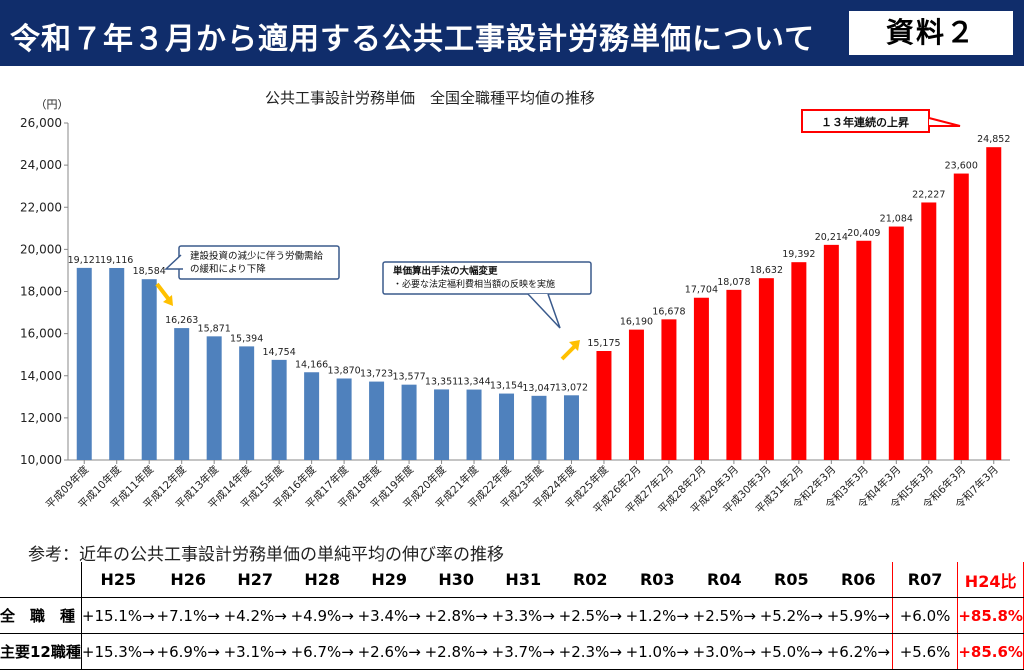 The image size is (1024, 672). Describe the element at coordinates (279, 352) in the screenshot. I see `bar-value-label: 14,754` at that location.